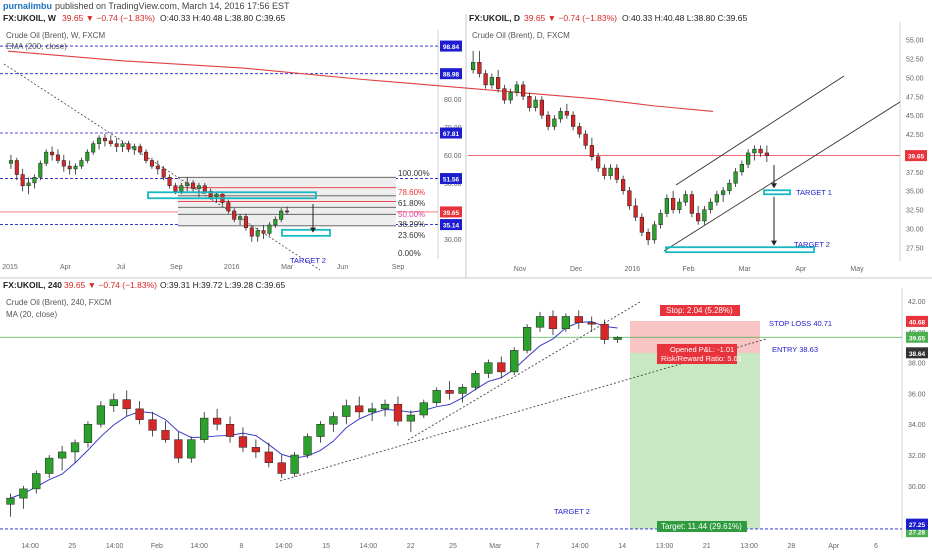 The width and height of the screenshot is (932, 555). What do you see at coordinates (915, 135) in the screenshot?
I see `y-tick-label: 42.50` at bounding box center [915, 135].